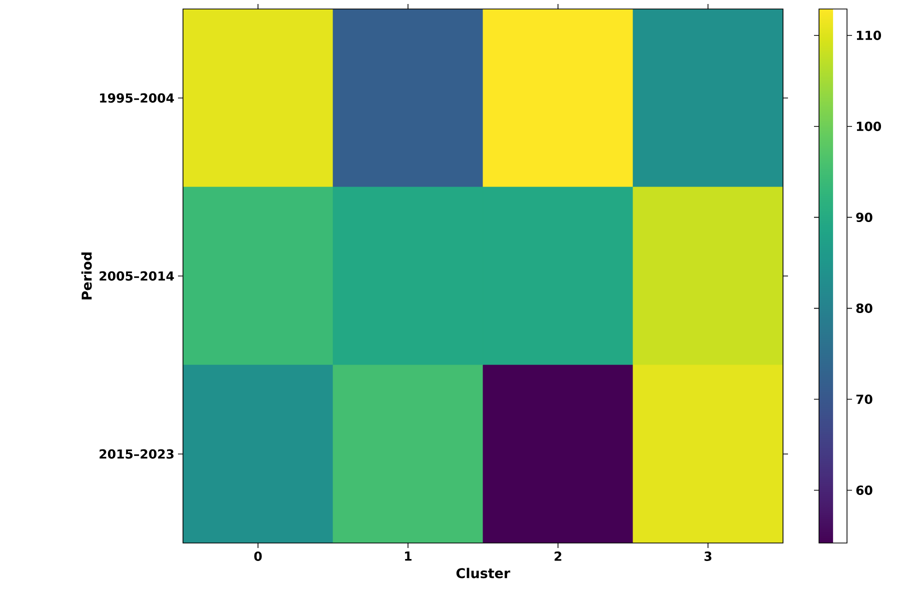  What do you see at coordinates (137, 98) in the screenshot?
I see `y-tick-label: 1995–2004` at bounding box center [137, 98].